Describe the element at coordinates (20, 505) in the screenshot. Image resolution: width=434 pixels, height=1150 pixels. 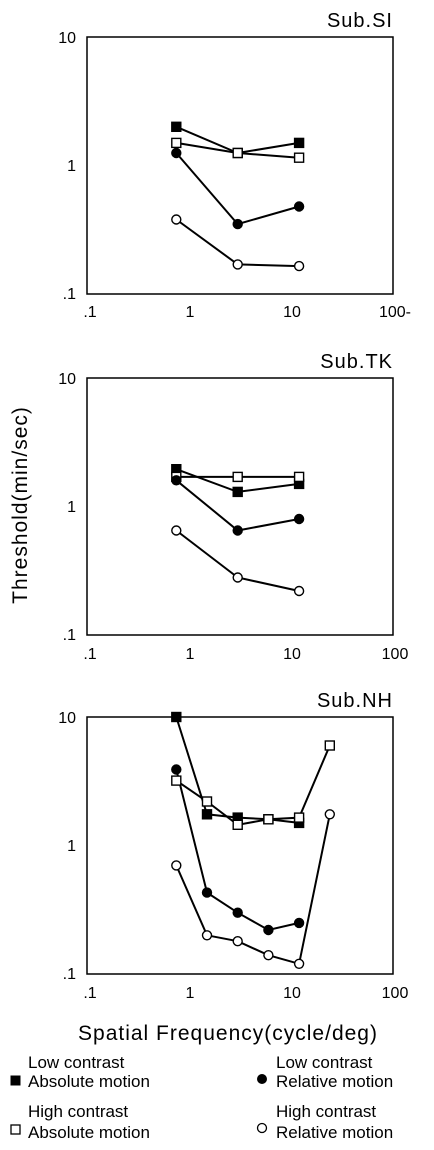
I see `y-axis-label: Threshold(min/sec)` at that location.